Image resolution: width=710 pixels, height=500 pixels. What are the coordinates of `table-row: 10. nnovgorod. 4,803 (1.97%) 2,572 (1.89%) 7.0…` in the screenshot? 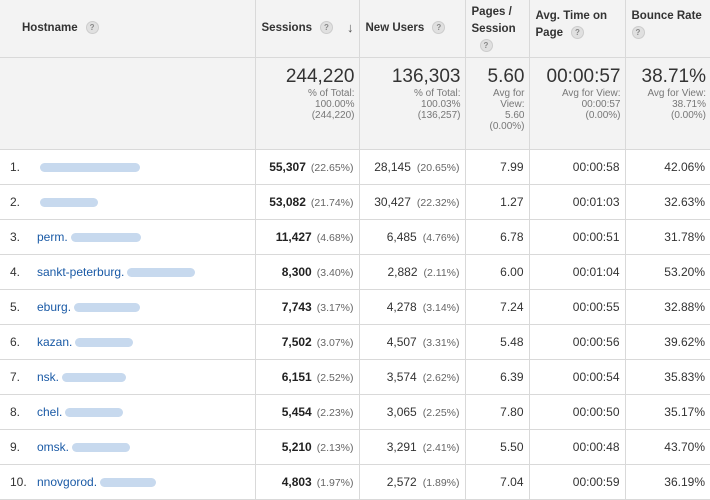 It's located at (355, 481).